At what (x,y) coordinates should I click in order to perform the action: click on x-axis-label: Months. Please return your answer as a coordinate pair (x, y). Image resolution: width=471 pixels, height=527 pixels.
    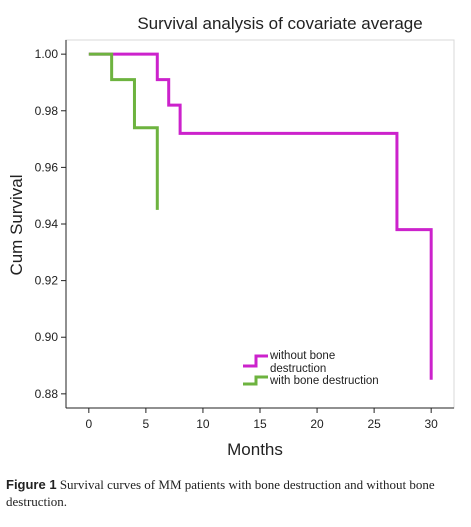
    Looking at the image, I should click on (255, 449).